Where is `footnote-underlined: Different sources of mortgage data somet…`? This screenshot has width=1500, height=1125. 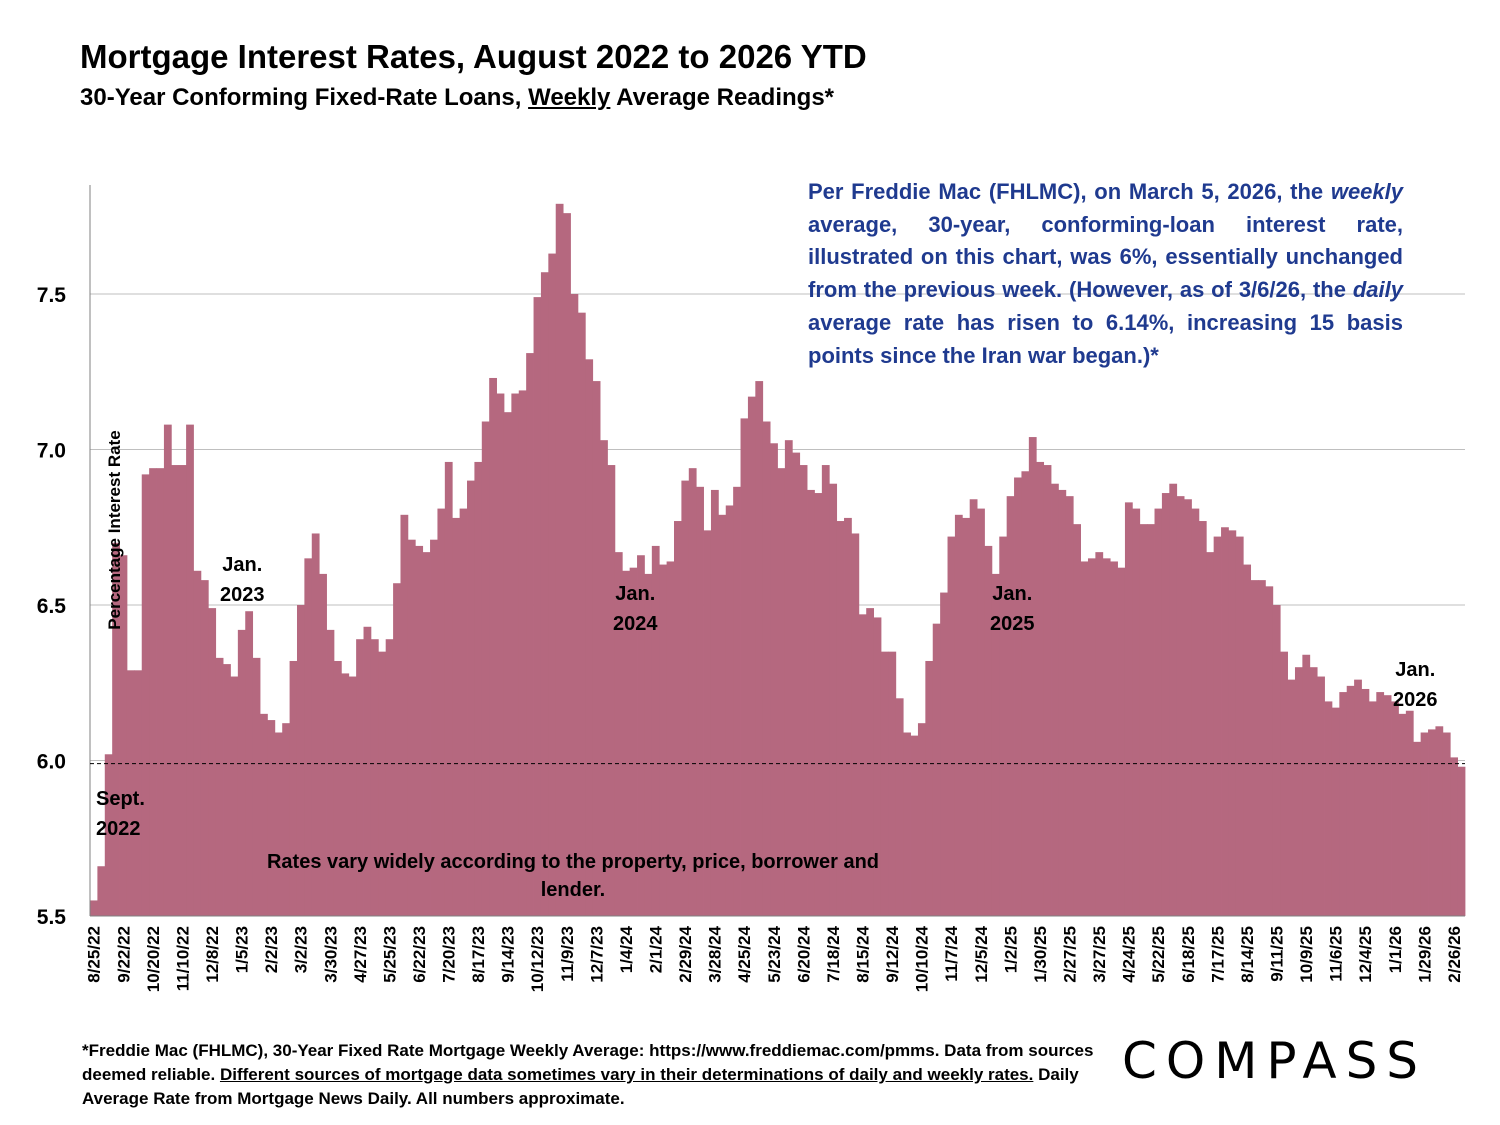
footnote-underlined: Different sources of mortgage data somet… is located at coordinates (626, 1074).